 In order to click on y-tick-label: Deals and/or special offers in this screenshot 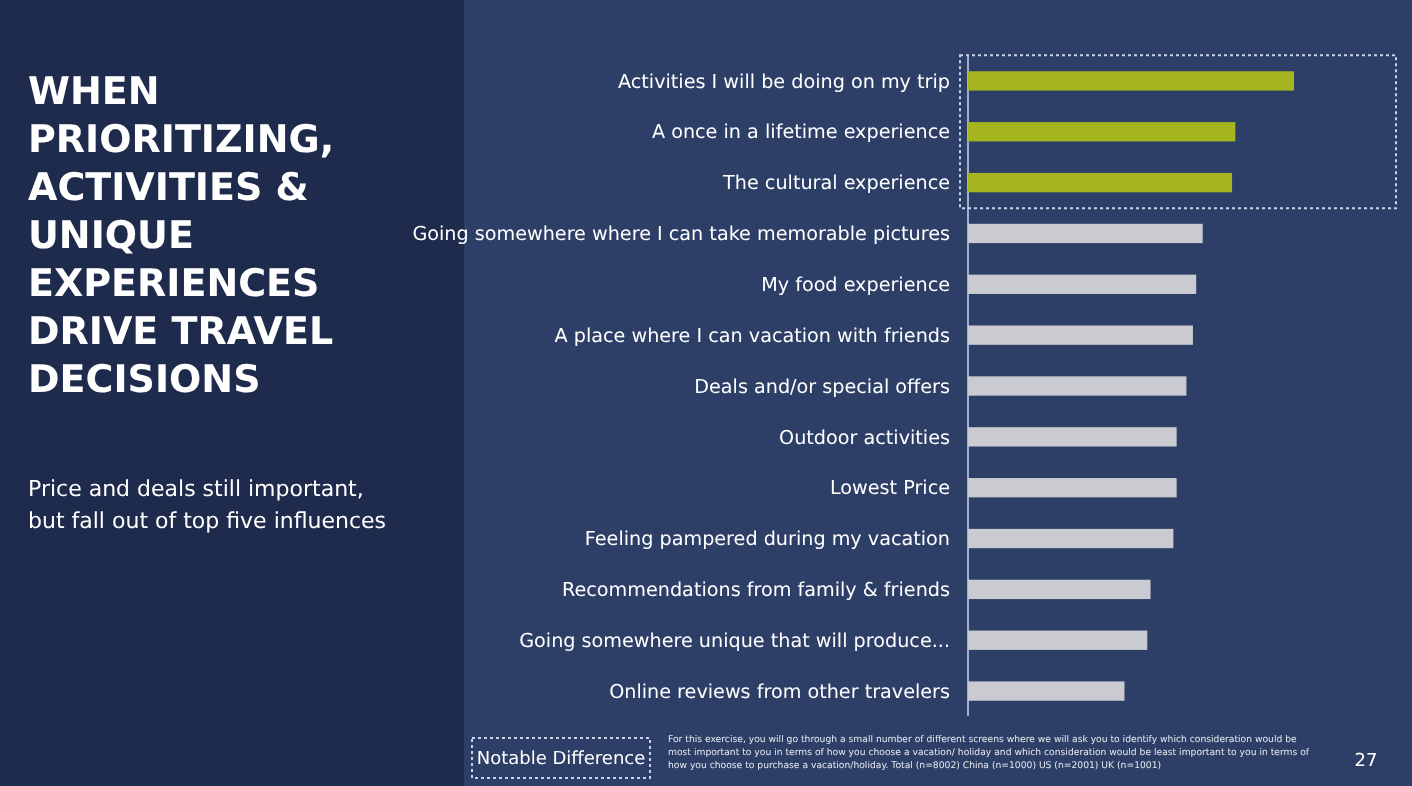, I will do `click(822, 387)`.